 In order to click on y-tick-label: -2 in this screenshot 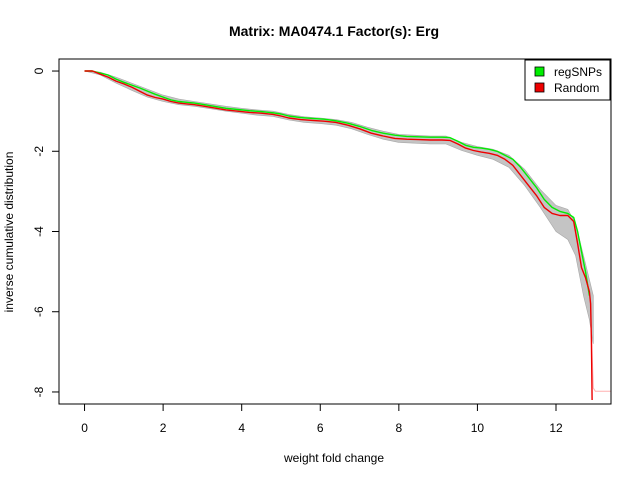, I will do `click(39, 151)`.